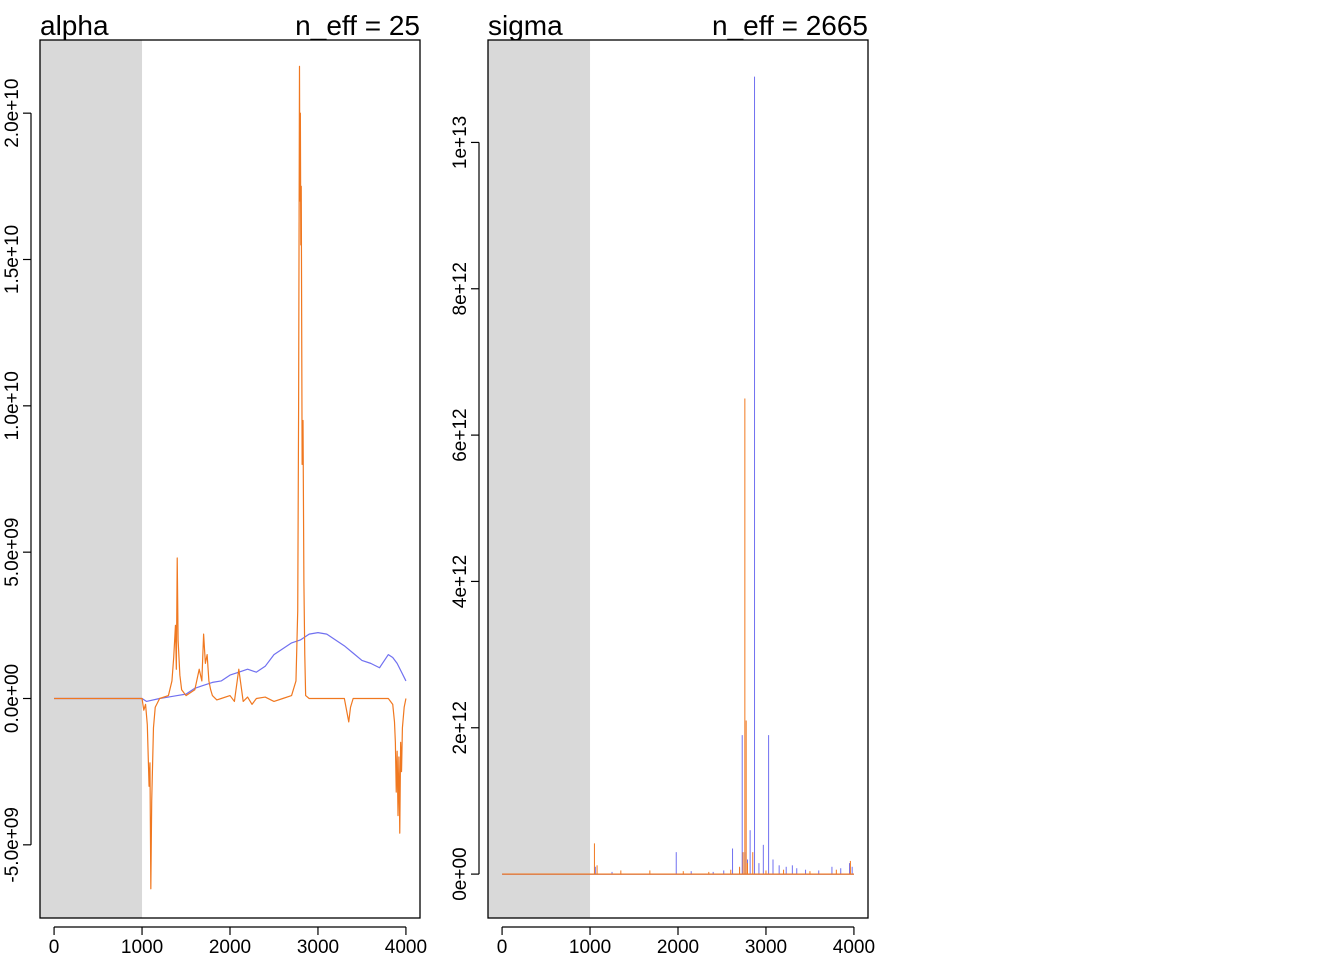  What do you see at coordinates (12, 259) in the screenshot?
I see `y-tick-label: 1.5e+10` at bounding box center [12, 259].